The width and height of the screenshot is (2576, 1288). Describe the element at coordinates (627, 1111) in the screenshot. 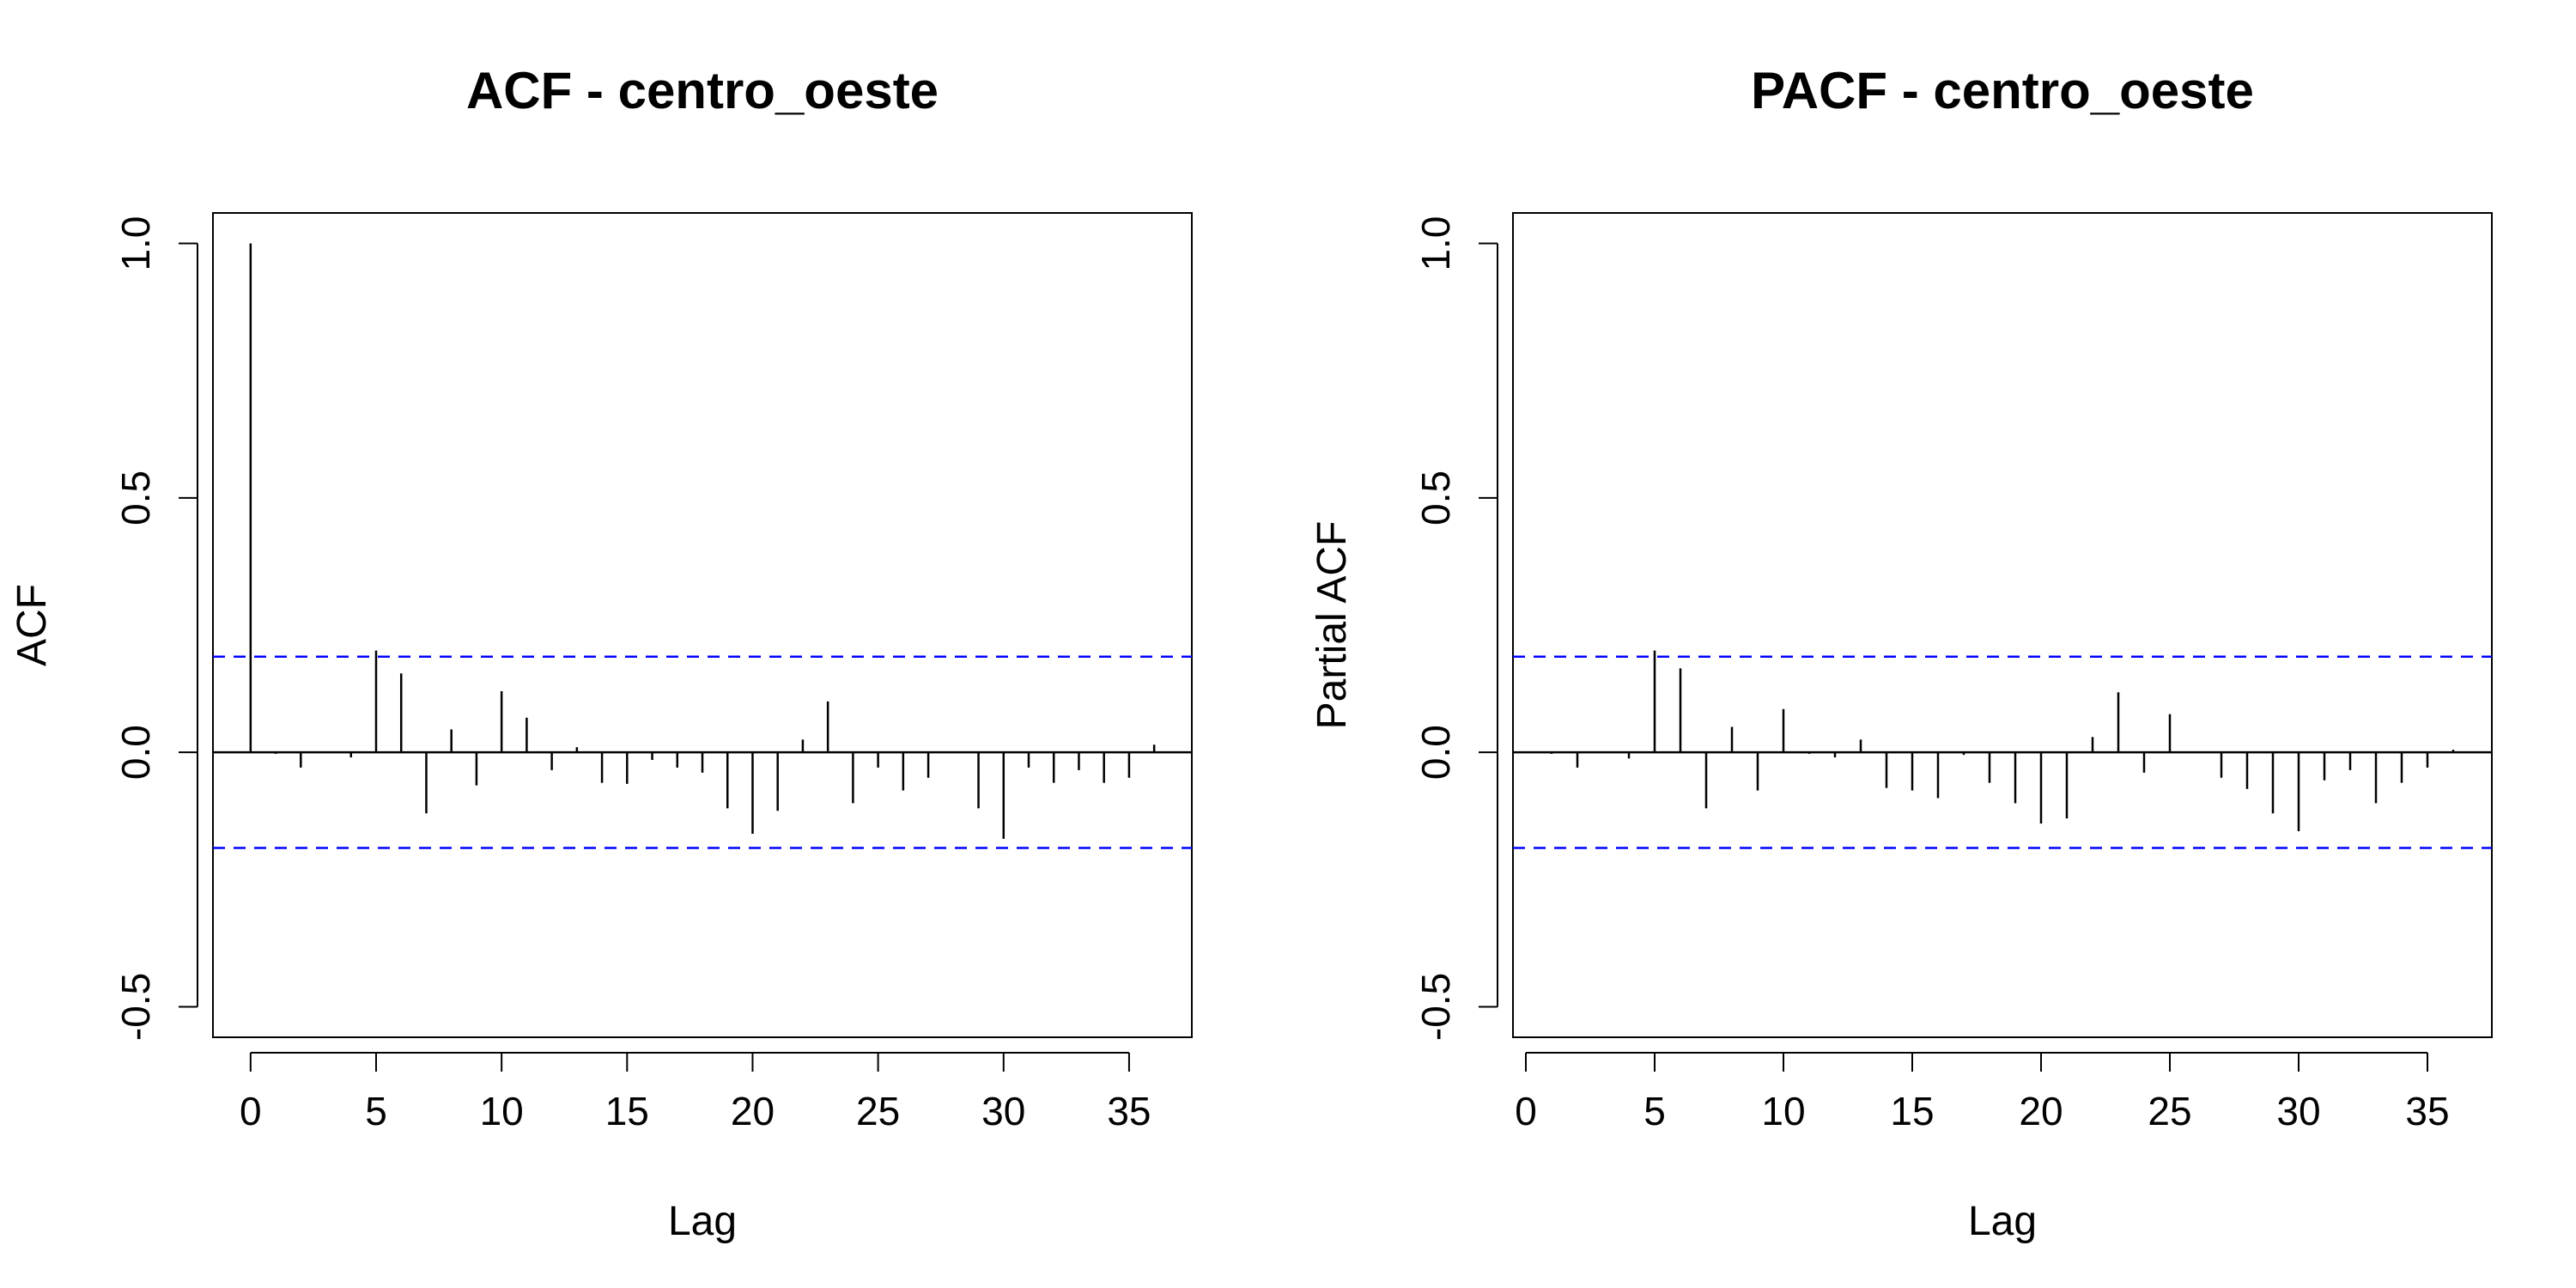

I see `acf-x-tick-label: 15` at that location.